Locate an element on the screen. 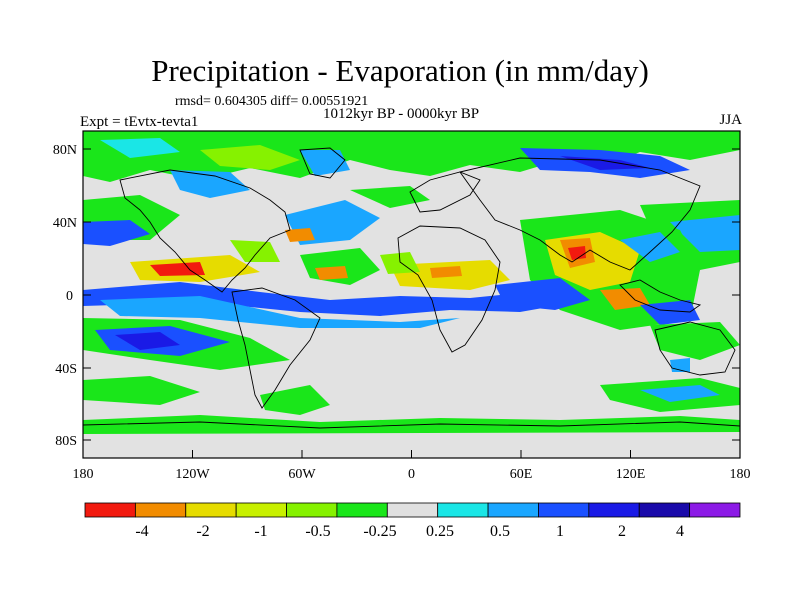 The image size is (800, 600). season-label: JJA is located at coordinates (730, 120).